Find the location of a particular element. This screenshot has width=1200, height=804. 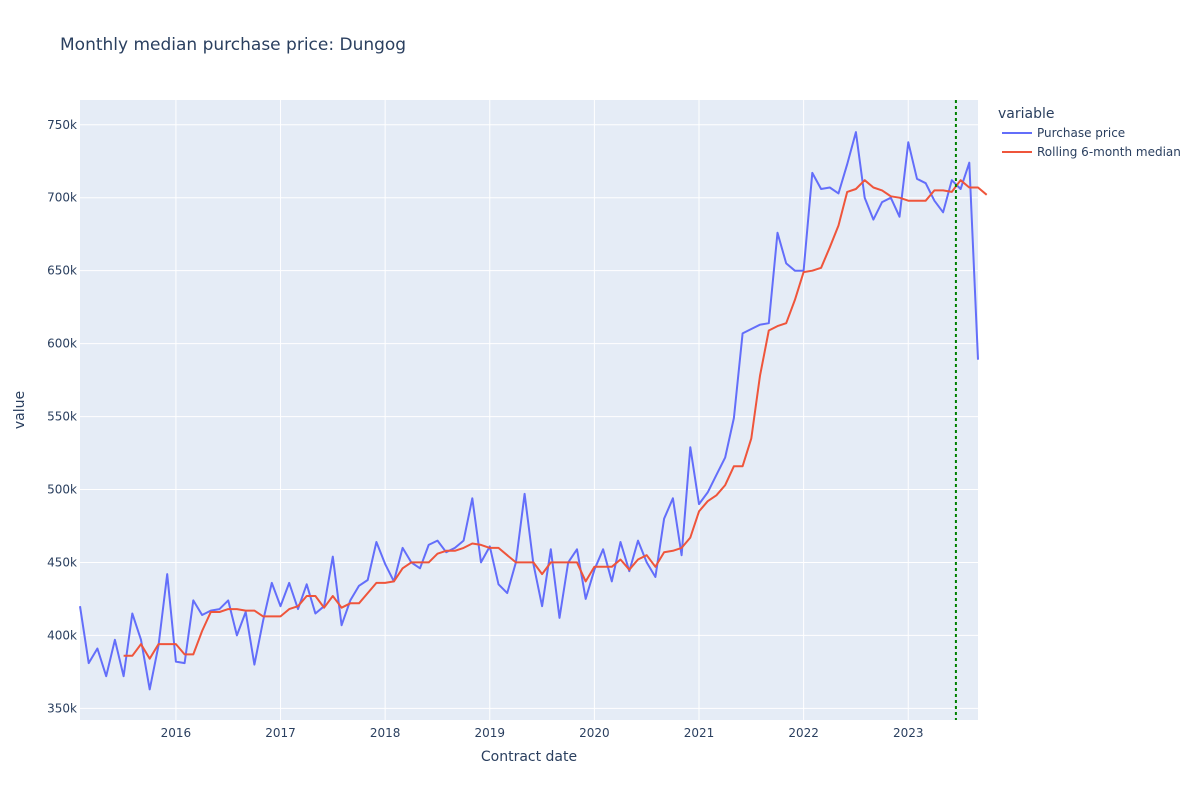

legend-item-purchase-price: Purchase price is located at coordinates (1063, 133).